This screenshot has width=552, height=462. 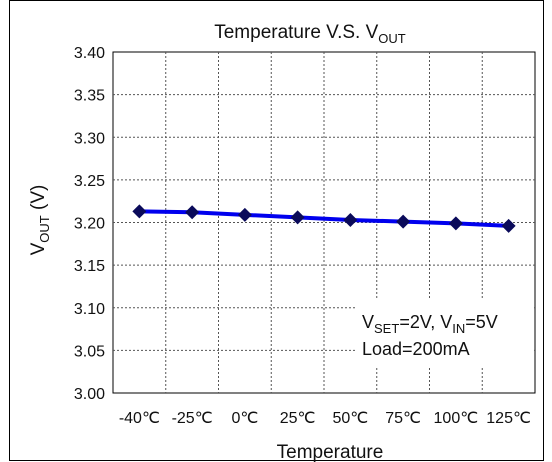 I want to click on y-tick-label: 3.15, so click(x=89, y=266).